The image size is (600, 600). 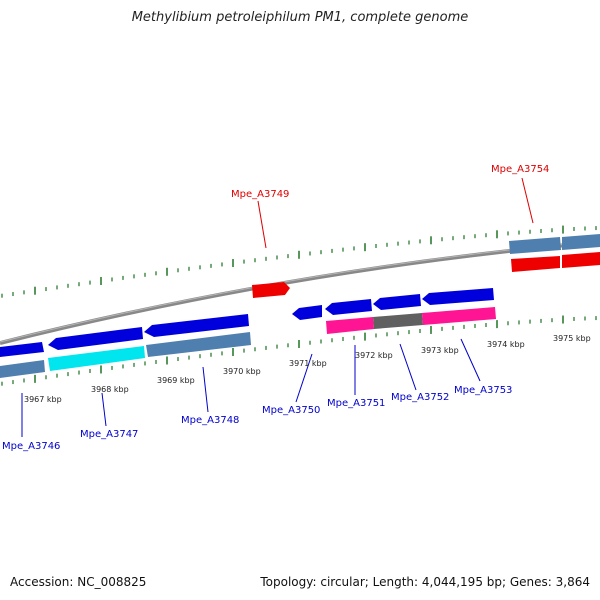 I want to click on gene-arrow-mpe-a3753, so click(x=458, y=296).